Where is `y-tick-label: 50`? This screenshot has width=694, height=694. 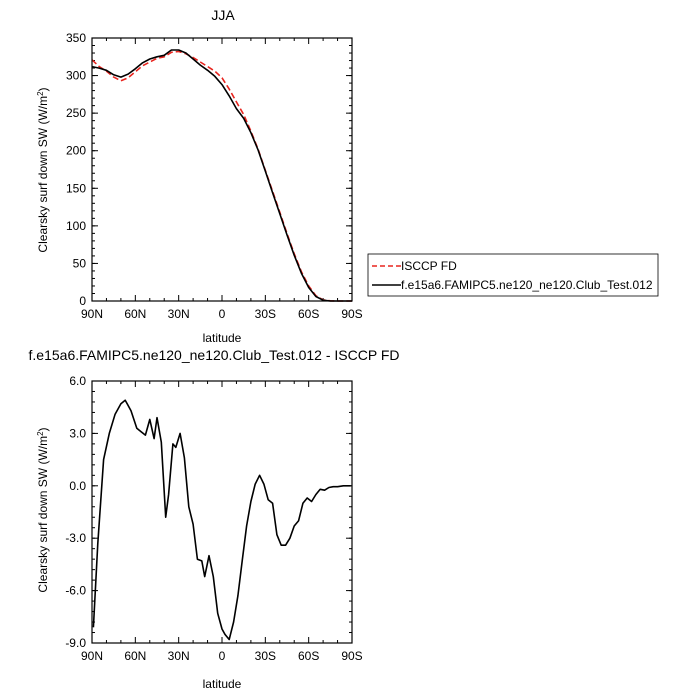 y-tick-label: 50 is located at coordinates (80, 263).